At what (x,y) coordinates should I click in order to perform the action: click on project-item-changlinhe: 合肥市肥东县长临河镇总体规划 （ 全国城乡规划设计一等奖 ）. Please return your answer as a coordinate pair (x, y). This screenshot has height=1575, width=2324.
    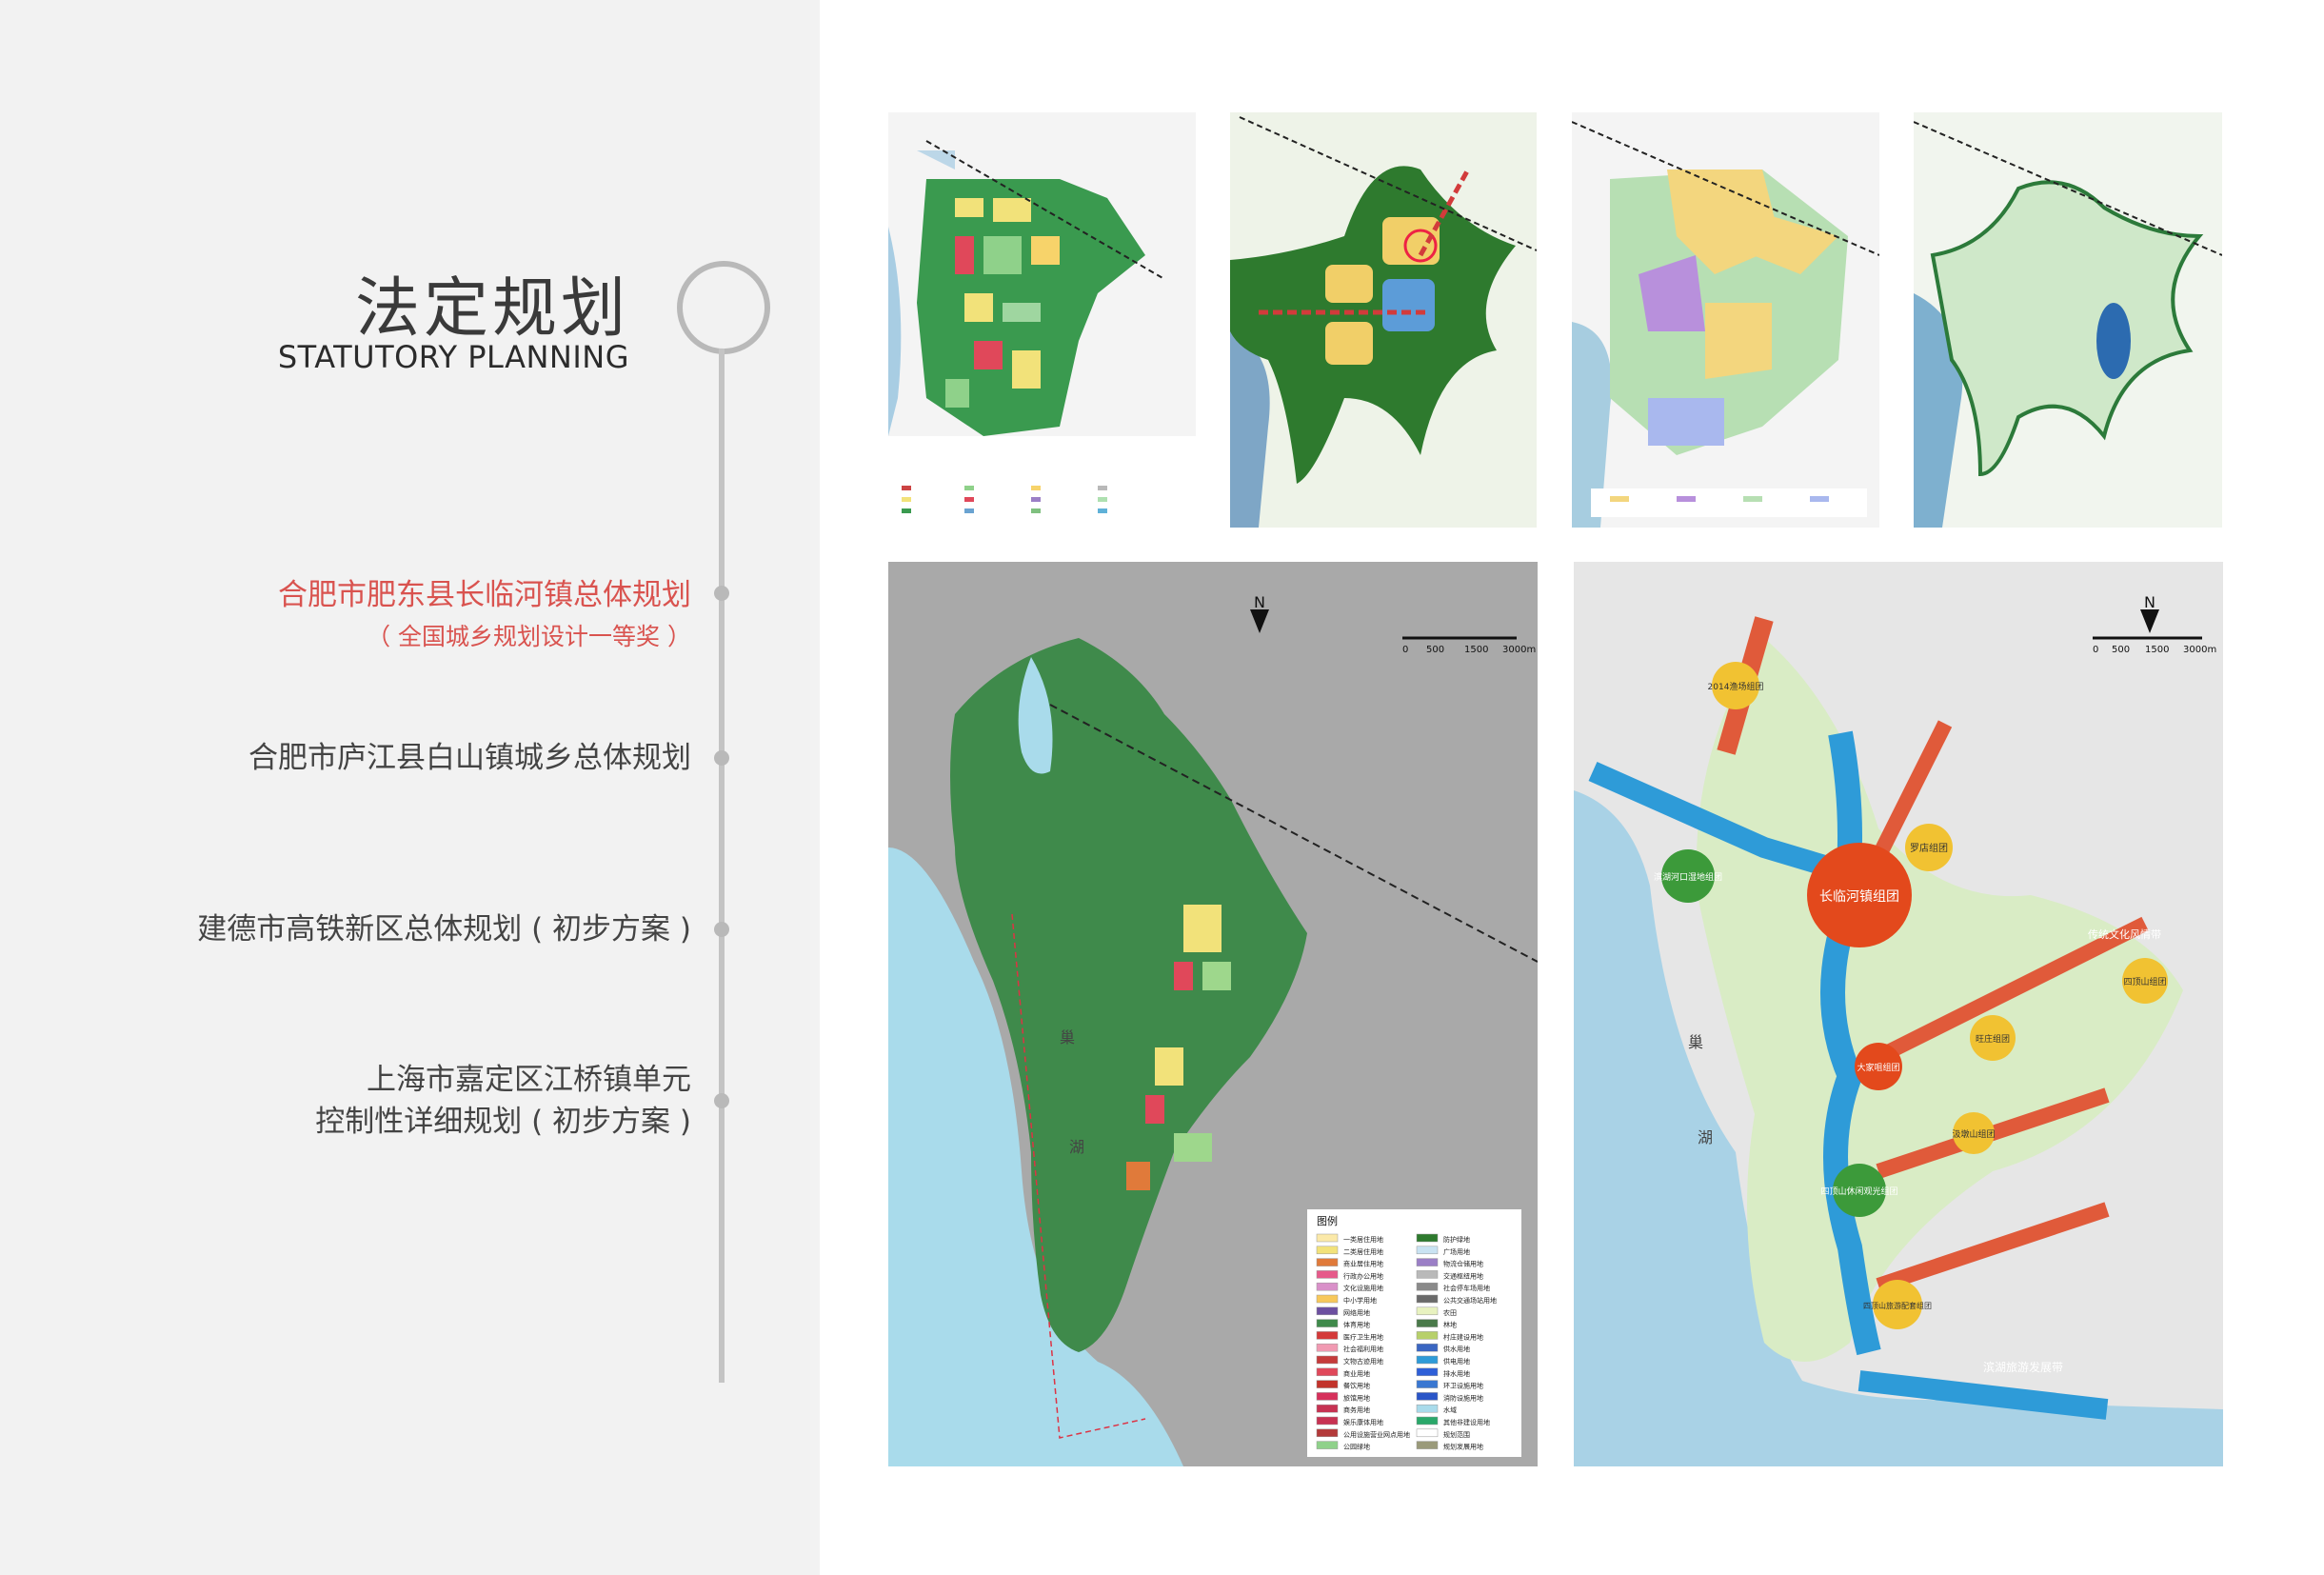
    Looking at the image, I should click on (386, 616).